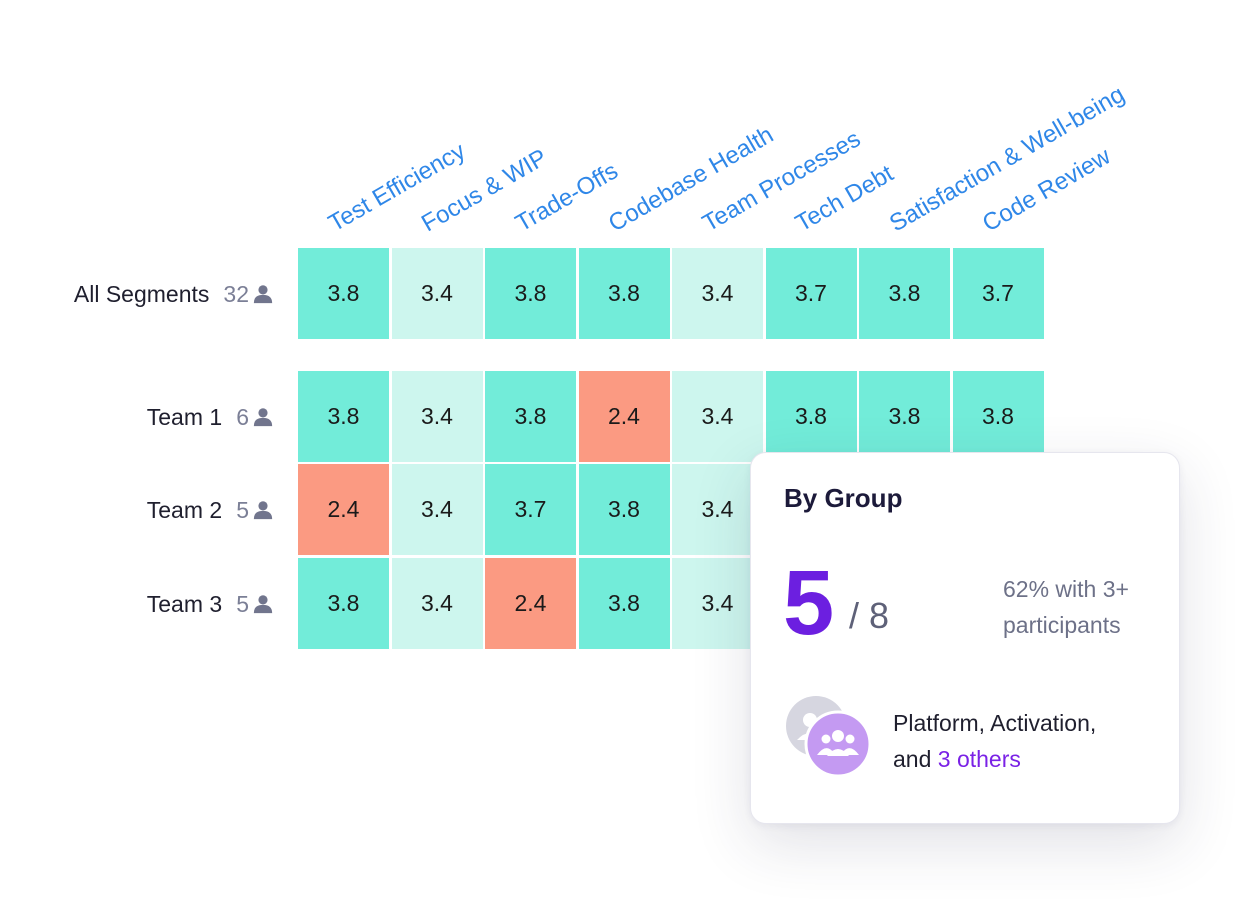 This screenshot has height=900, width=1247. Describe the element at coordinates (717, 509) in the screenshot. I see `heatmap-cell-team-2-team-processes: 3.4` at that location.